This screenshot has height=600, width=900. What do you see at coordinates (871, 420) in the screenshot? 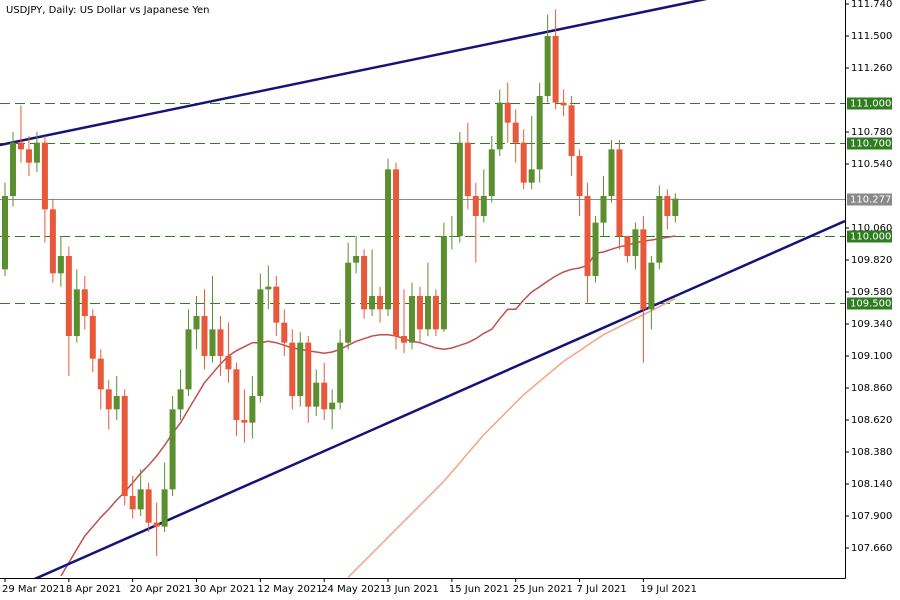
I see `y-tick-label: 108.620` at bounding box center [871, 420].